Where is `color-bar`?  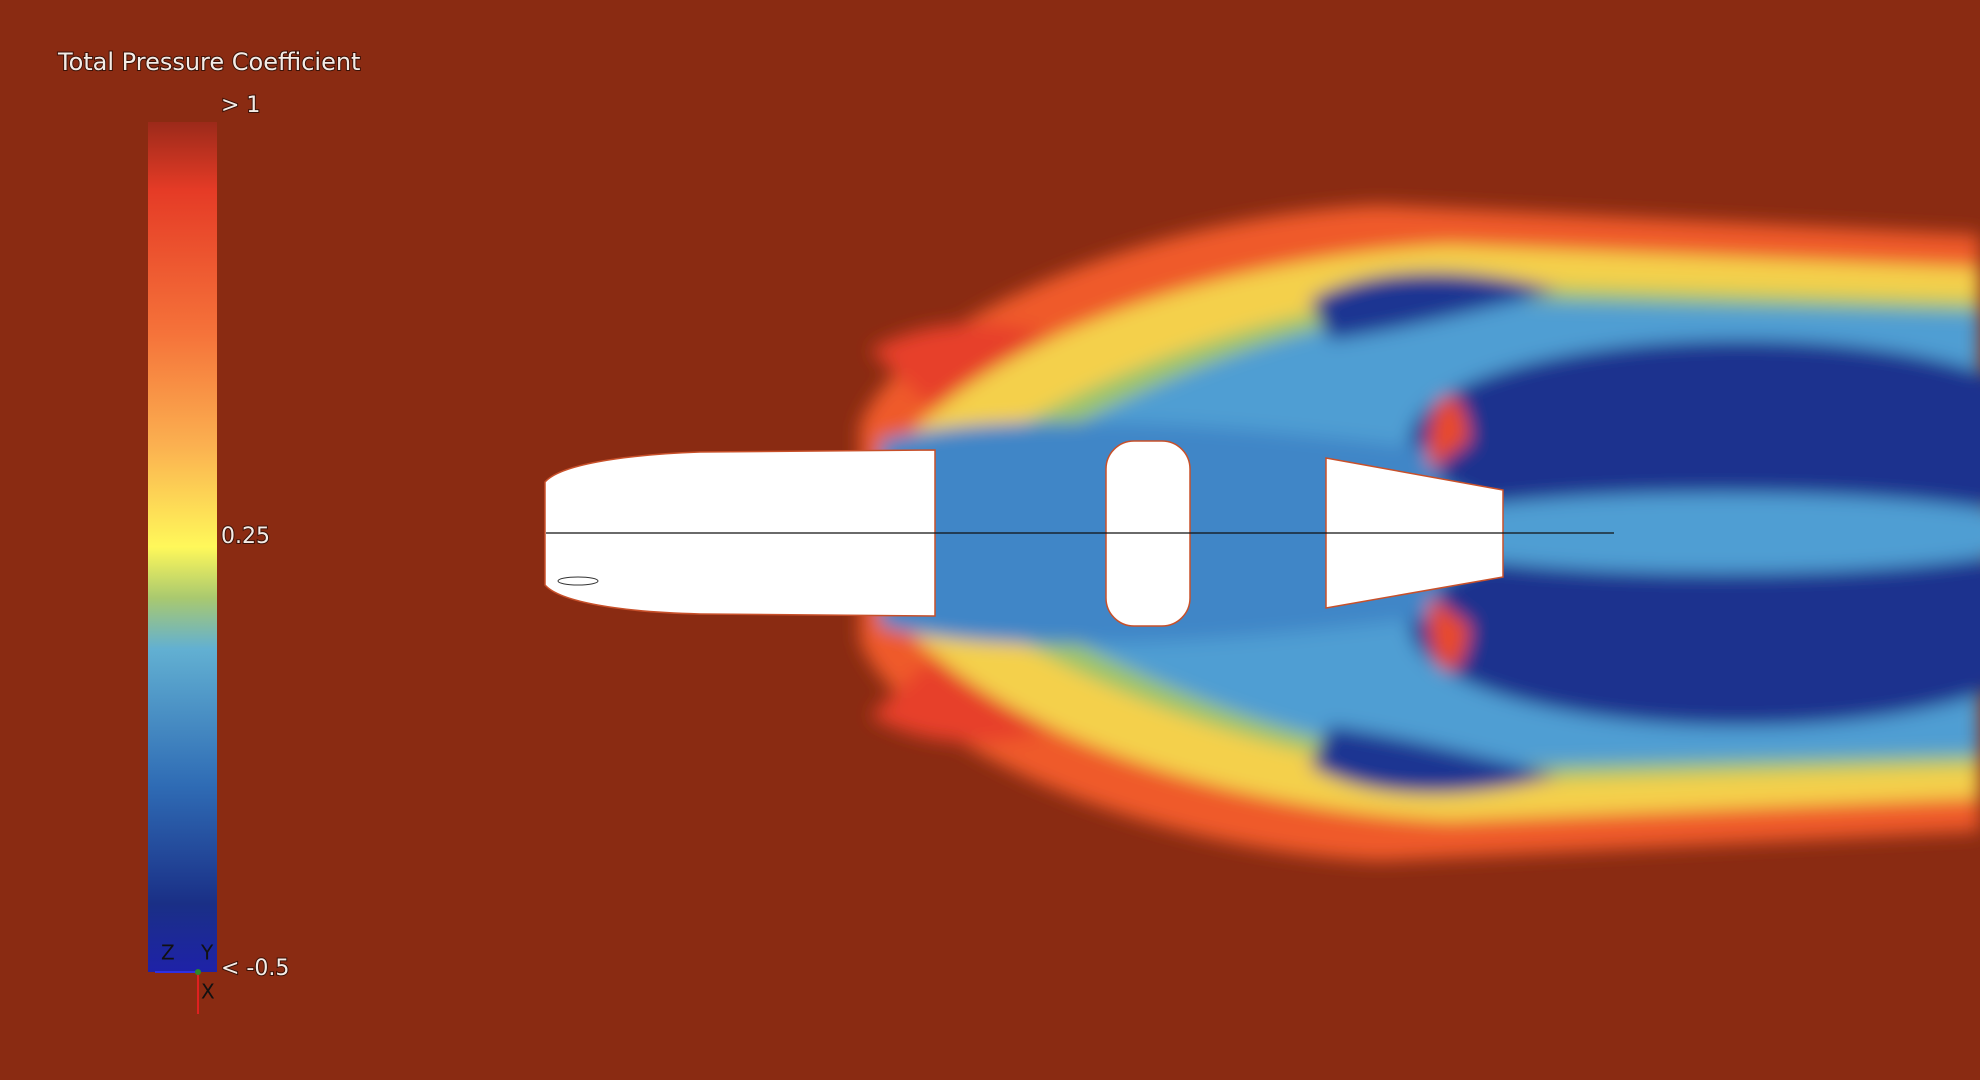 color-bar is located at coordinates (182, 547).